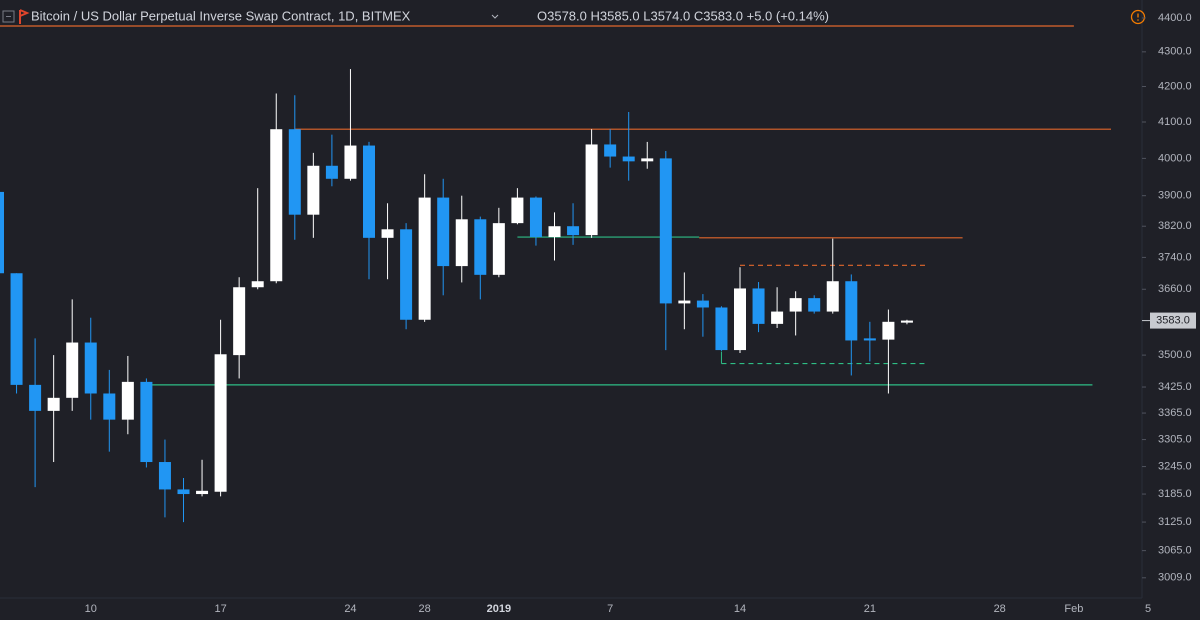 The height and width of the screenshot is (620, 1200). I want to click on y-tick-label: 3245.0, so click(1175, 466).